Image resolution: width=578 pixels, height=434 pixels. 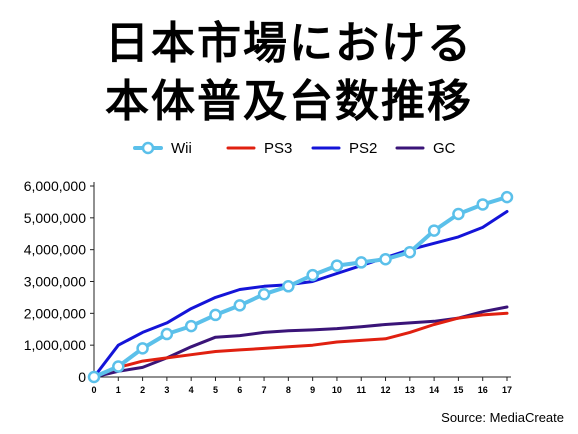 I want to click on legend-item-ps3: PS3, so click(x=259, y=148).